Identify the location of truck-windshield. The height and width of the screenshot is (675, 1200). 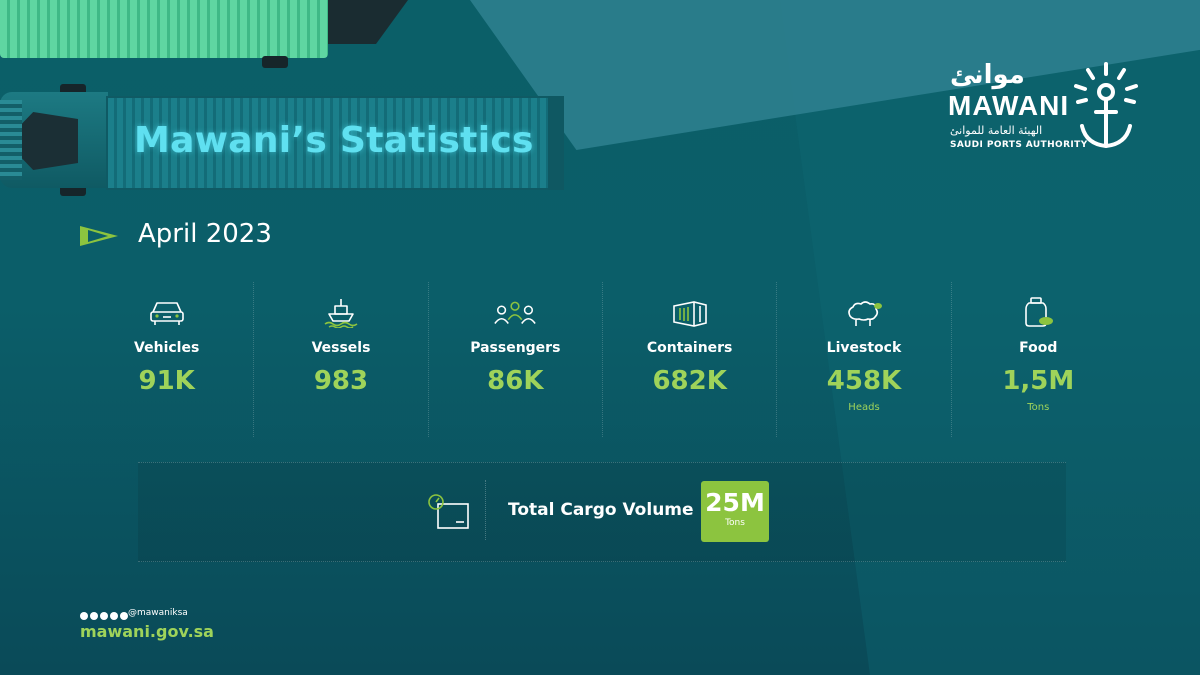
(50, 141).